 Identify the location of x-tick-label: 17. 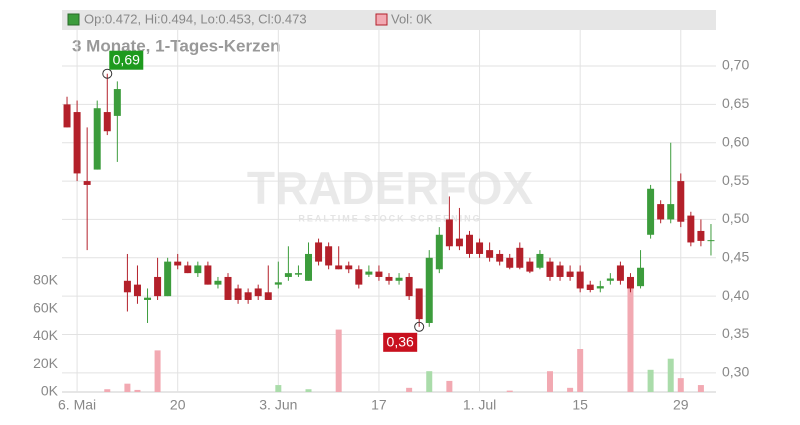
(379, 405).